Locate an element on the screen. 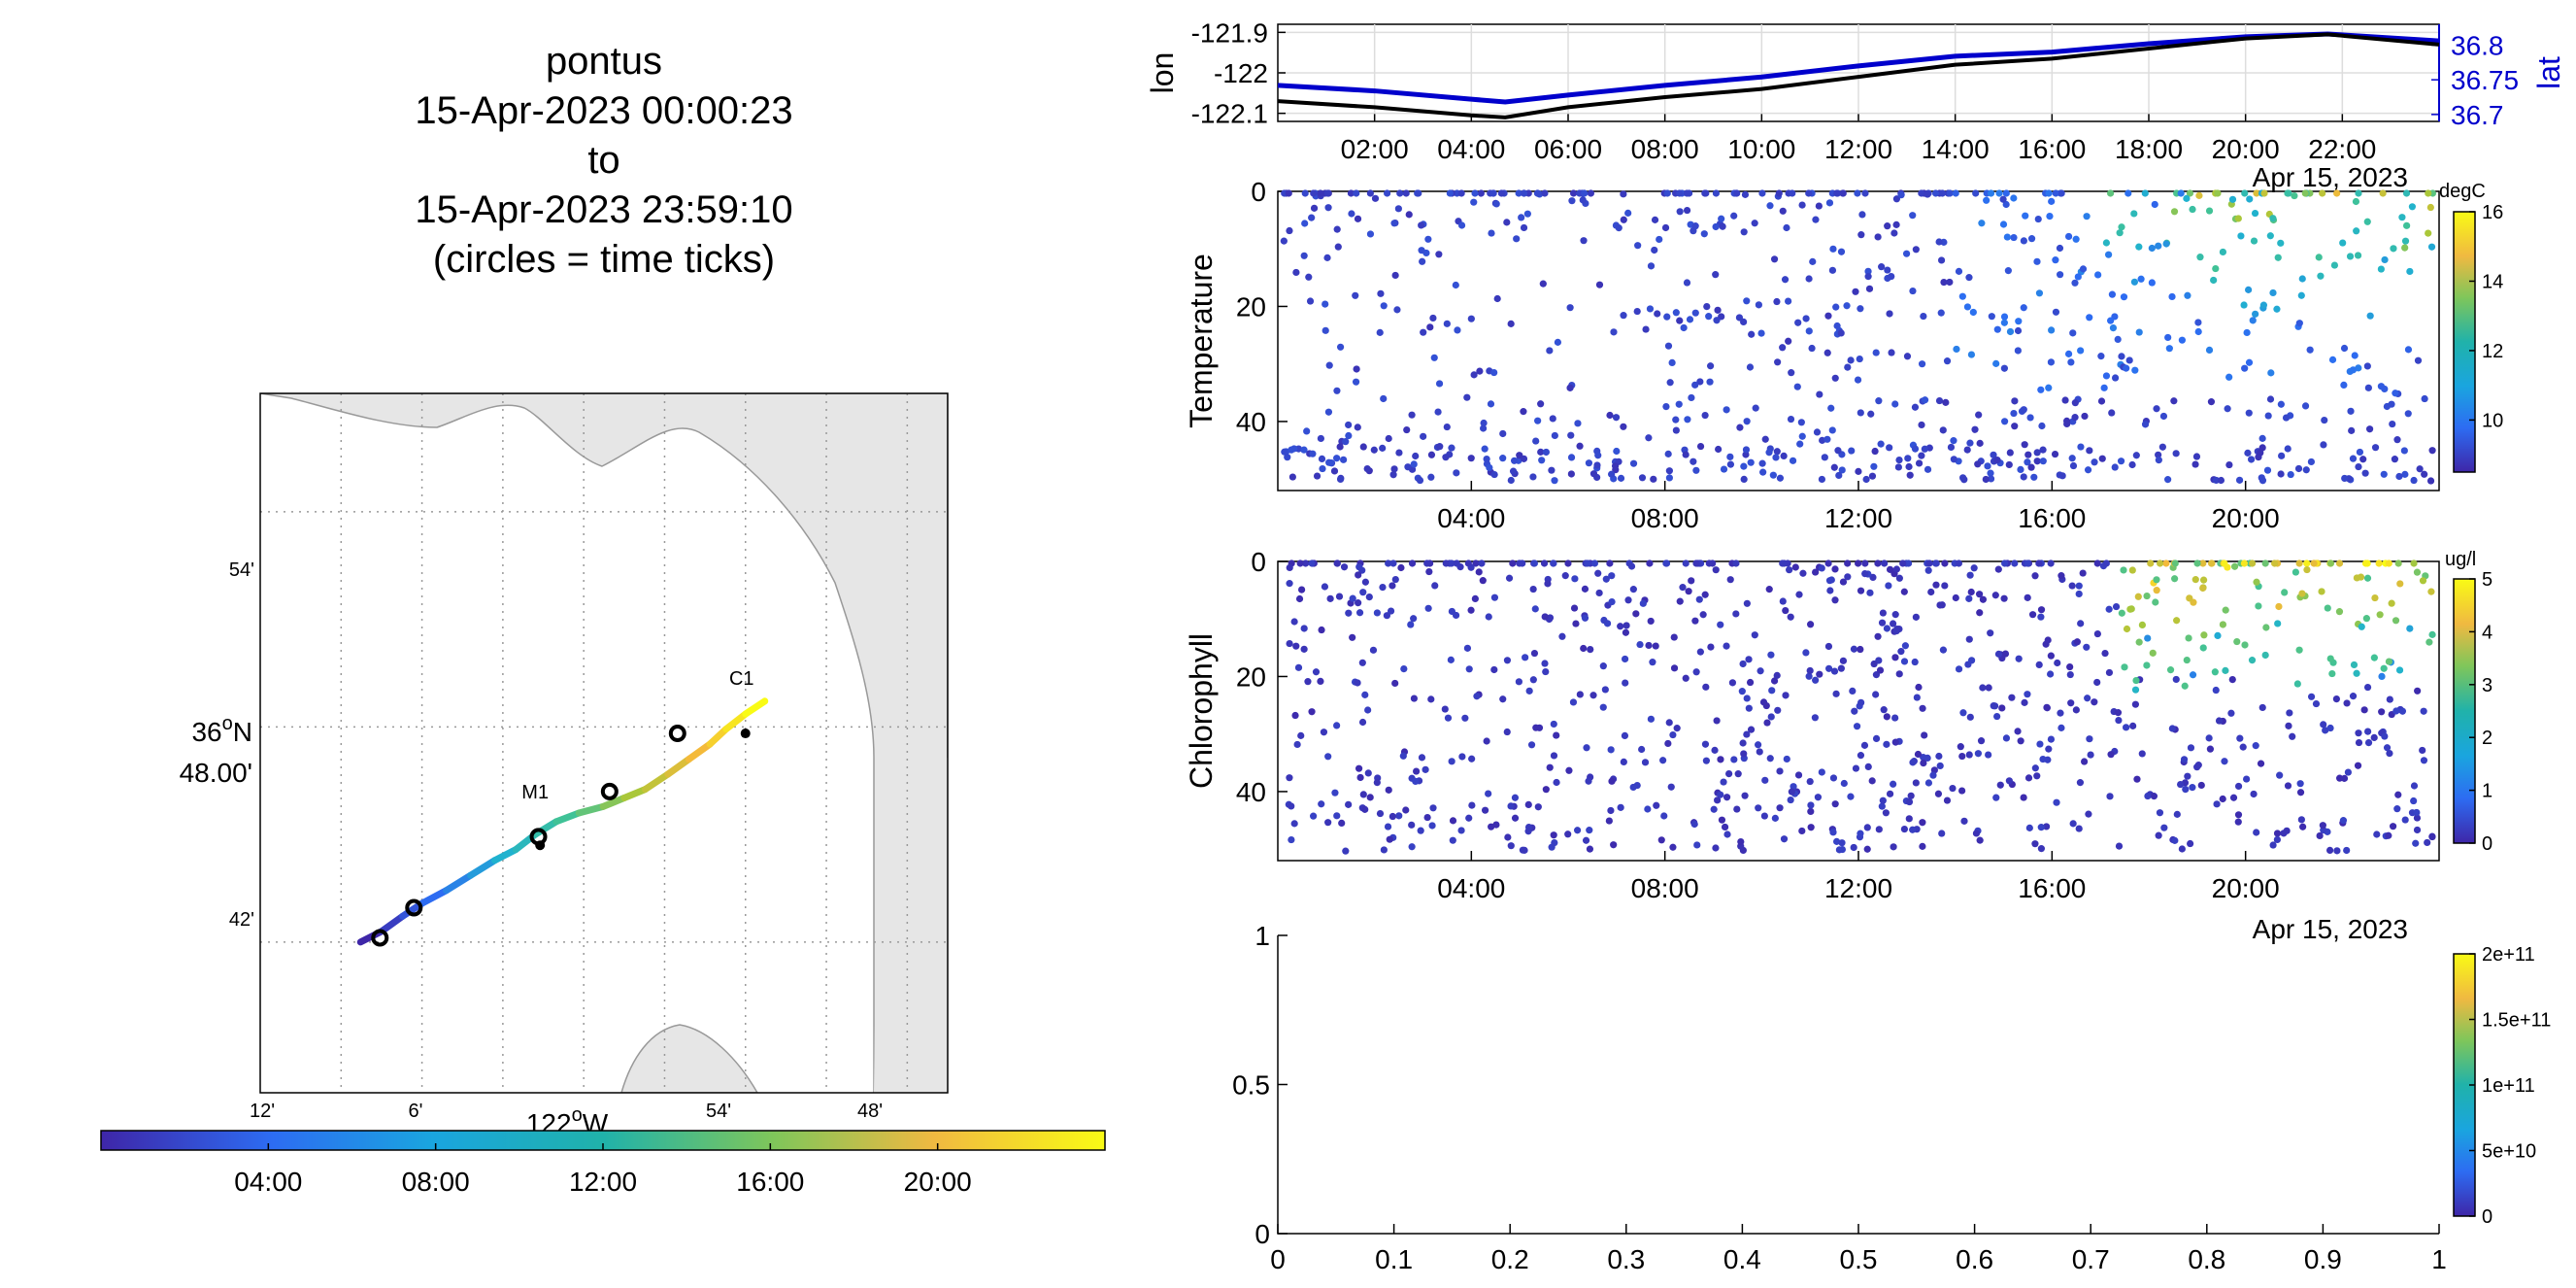 This screenshot has height=1288, width=2576. lonlat-xtick-label: 02:00 is located at coordinates (1375, 149).